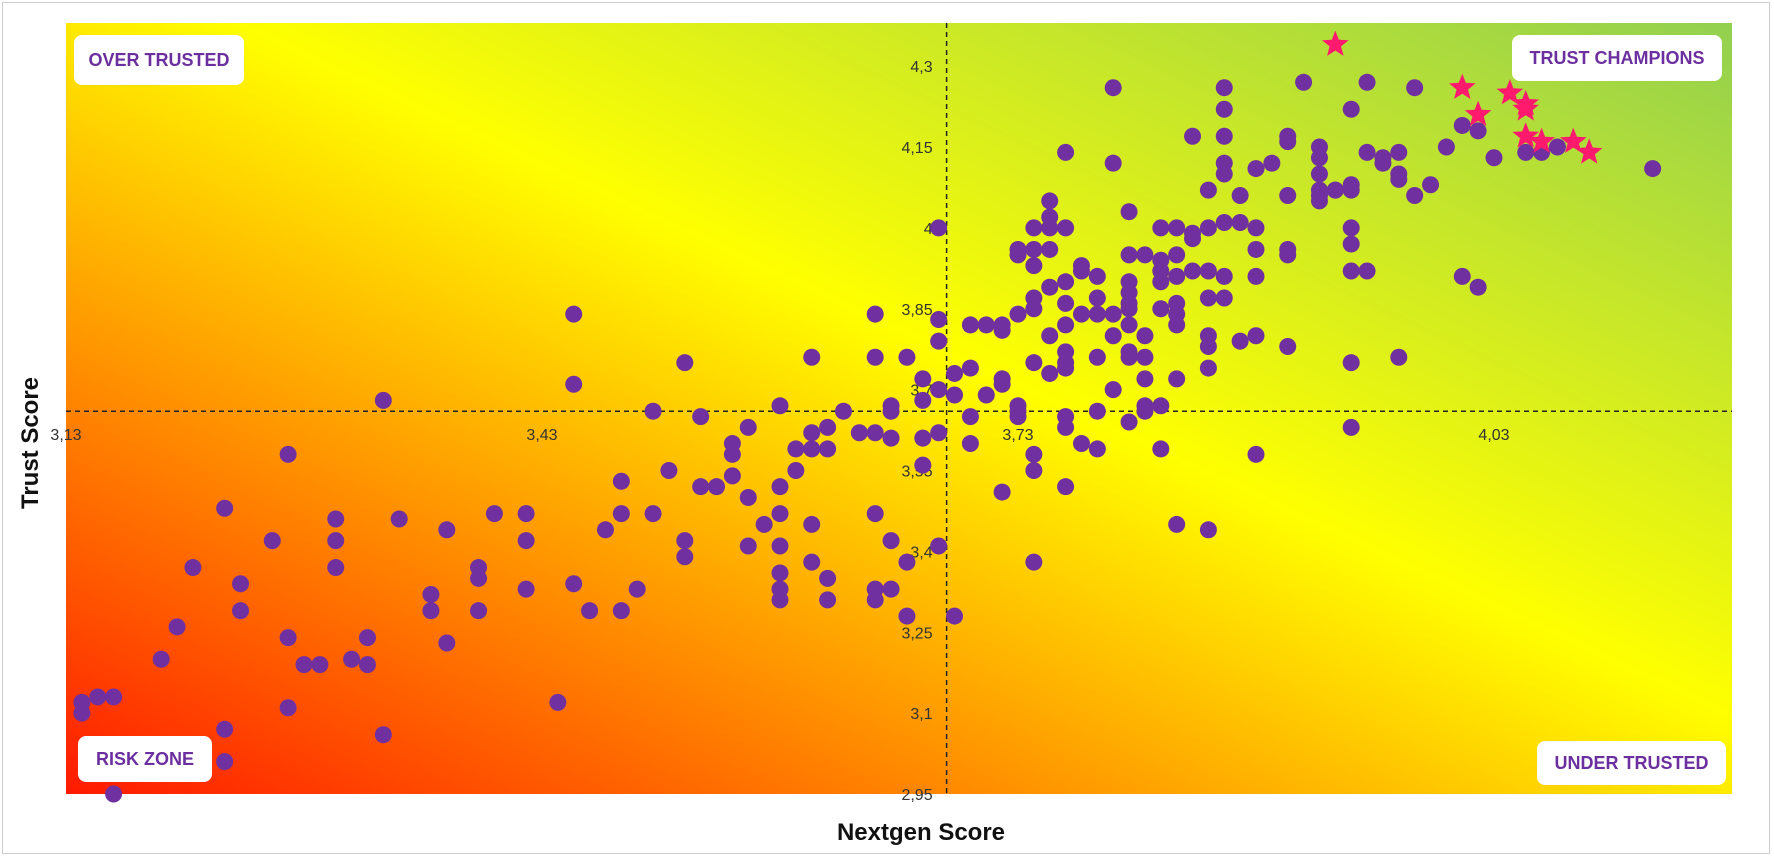 This screenshot has height=858, width=1774. I want to click on y-tick-label: 4,15, so click(916, 148).